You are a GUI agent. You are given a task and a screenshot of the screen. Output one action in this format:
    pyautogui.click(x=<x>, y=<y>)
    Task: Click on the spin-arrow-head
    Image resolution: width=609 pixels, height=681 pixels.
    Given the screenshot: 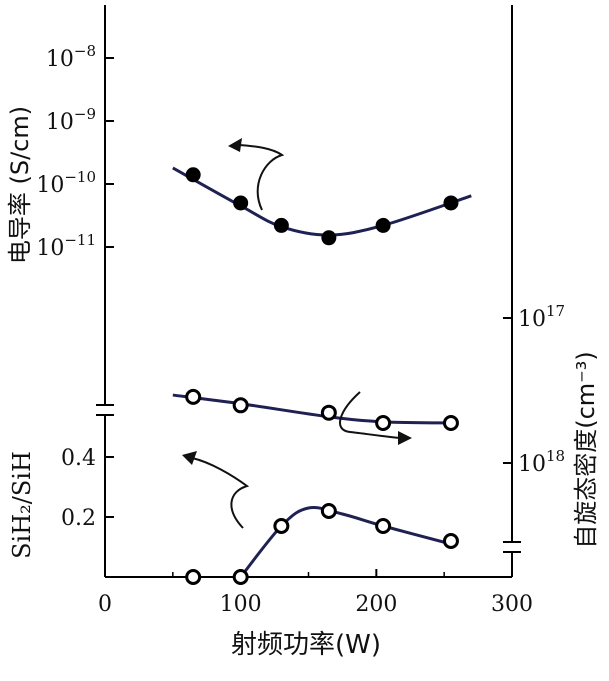 What is the action you would take?
    pyautogui.click(x=405, y=438)
    